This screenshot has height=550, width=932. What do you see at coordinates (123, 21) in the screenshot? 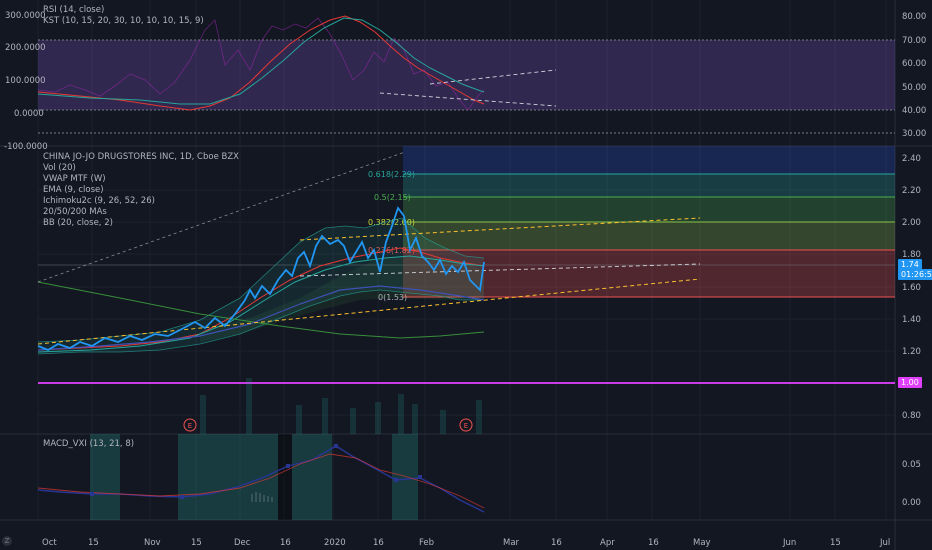
I see `kst-legend-line: KST (10, 15, 20, 30, 10, 10, 10, 15, 9)` at bounding box center [123, 21].